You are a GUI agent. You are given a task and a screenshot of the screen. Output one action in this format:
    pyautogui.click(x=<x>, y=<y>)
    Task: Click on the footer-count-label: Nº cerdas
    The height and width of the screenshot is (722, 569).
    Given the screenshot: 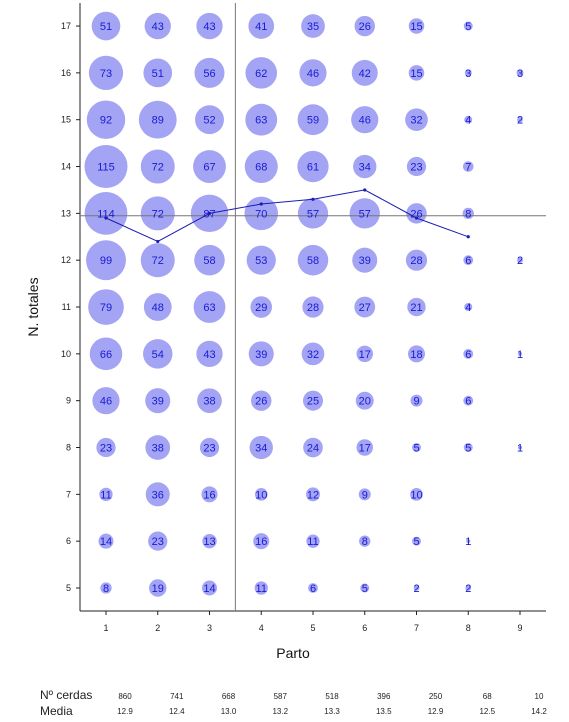 What is the action you would take?
    pyautogui.click(x=66, y=695)
    